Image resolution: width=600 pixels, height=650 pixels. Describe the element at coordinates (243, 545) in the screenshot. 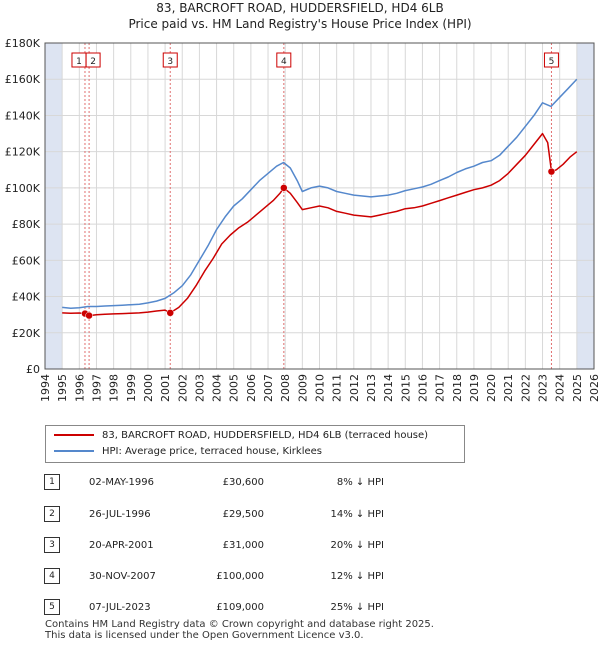

I see `sale-price: £31,000` at that location.